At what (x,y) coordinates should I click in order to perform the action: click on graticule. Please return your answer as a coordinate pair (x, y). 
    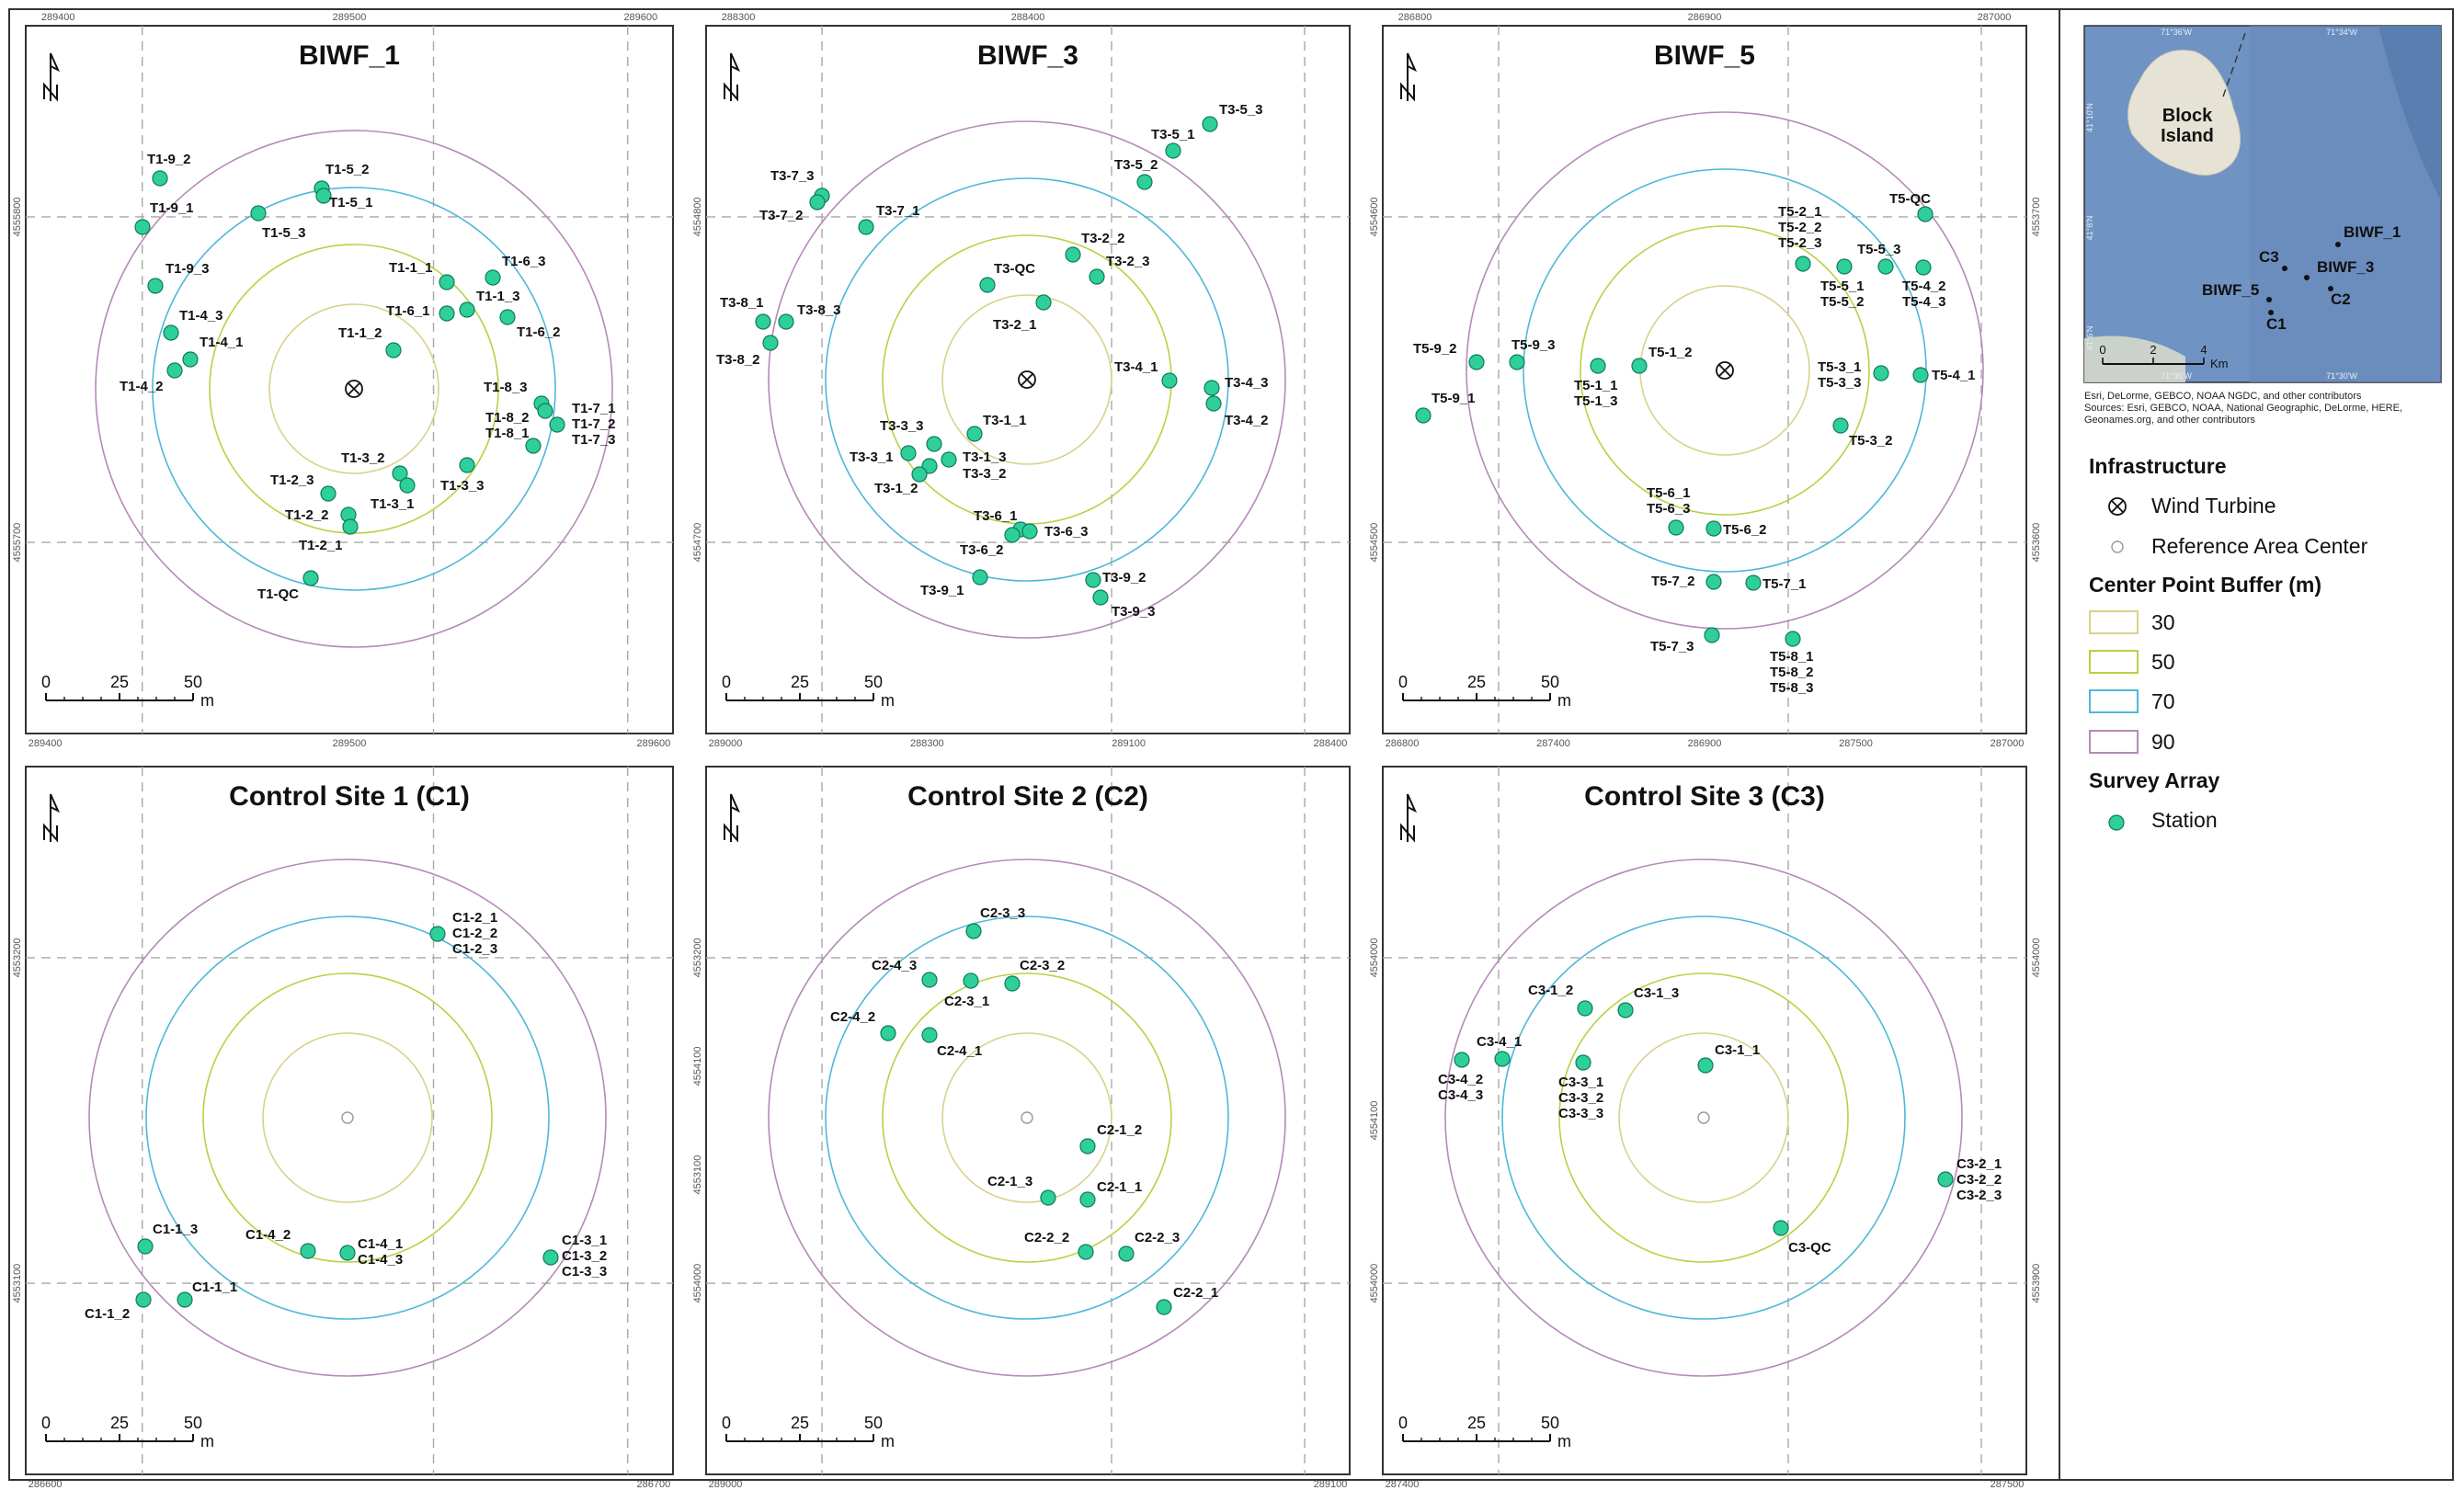
    Looking at the image, I should click on (349, 1120).